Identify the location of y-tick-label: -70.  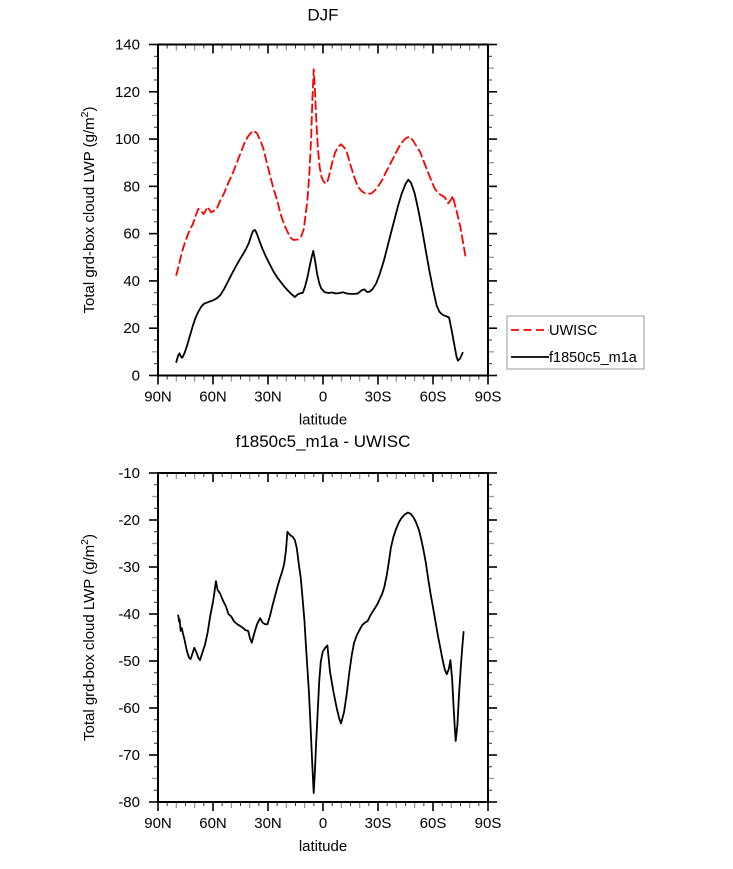
(129, 755).